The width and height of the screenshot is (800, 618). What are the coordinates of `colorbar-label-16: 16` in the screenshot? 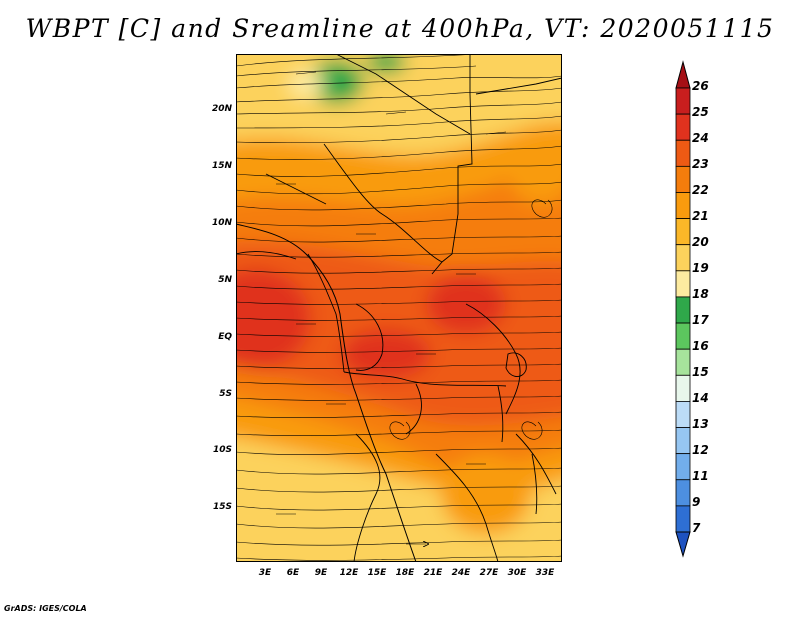 It's located at (700, 346).